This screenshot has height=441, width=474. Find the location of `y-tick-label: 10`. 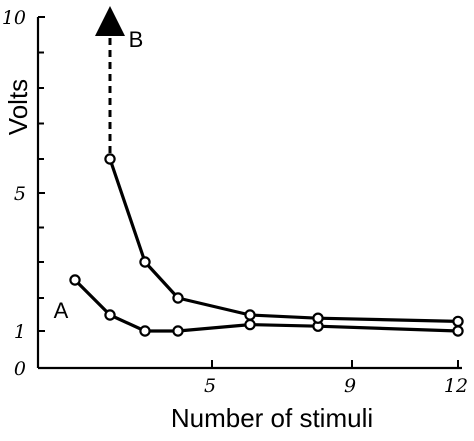

y-tick-label: 10 is located at coordinates (14, 18).